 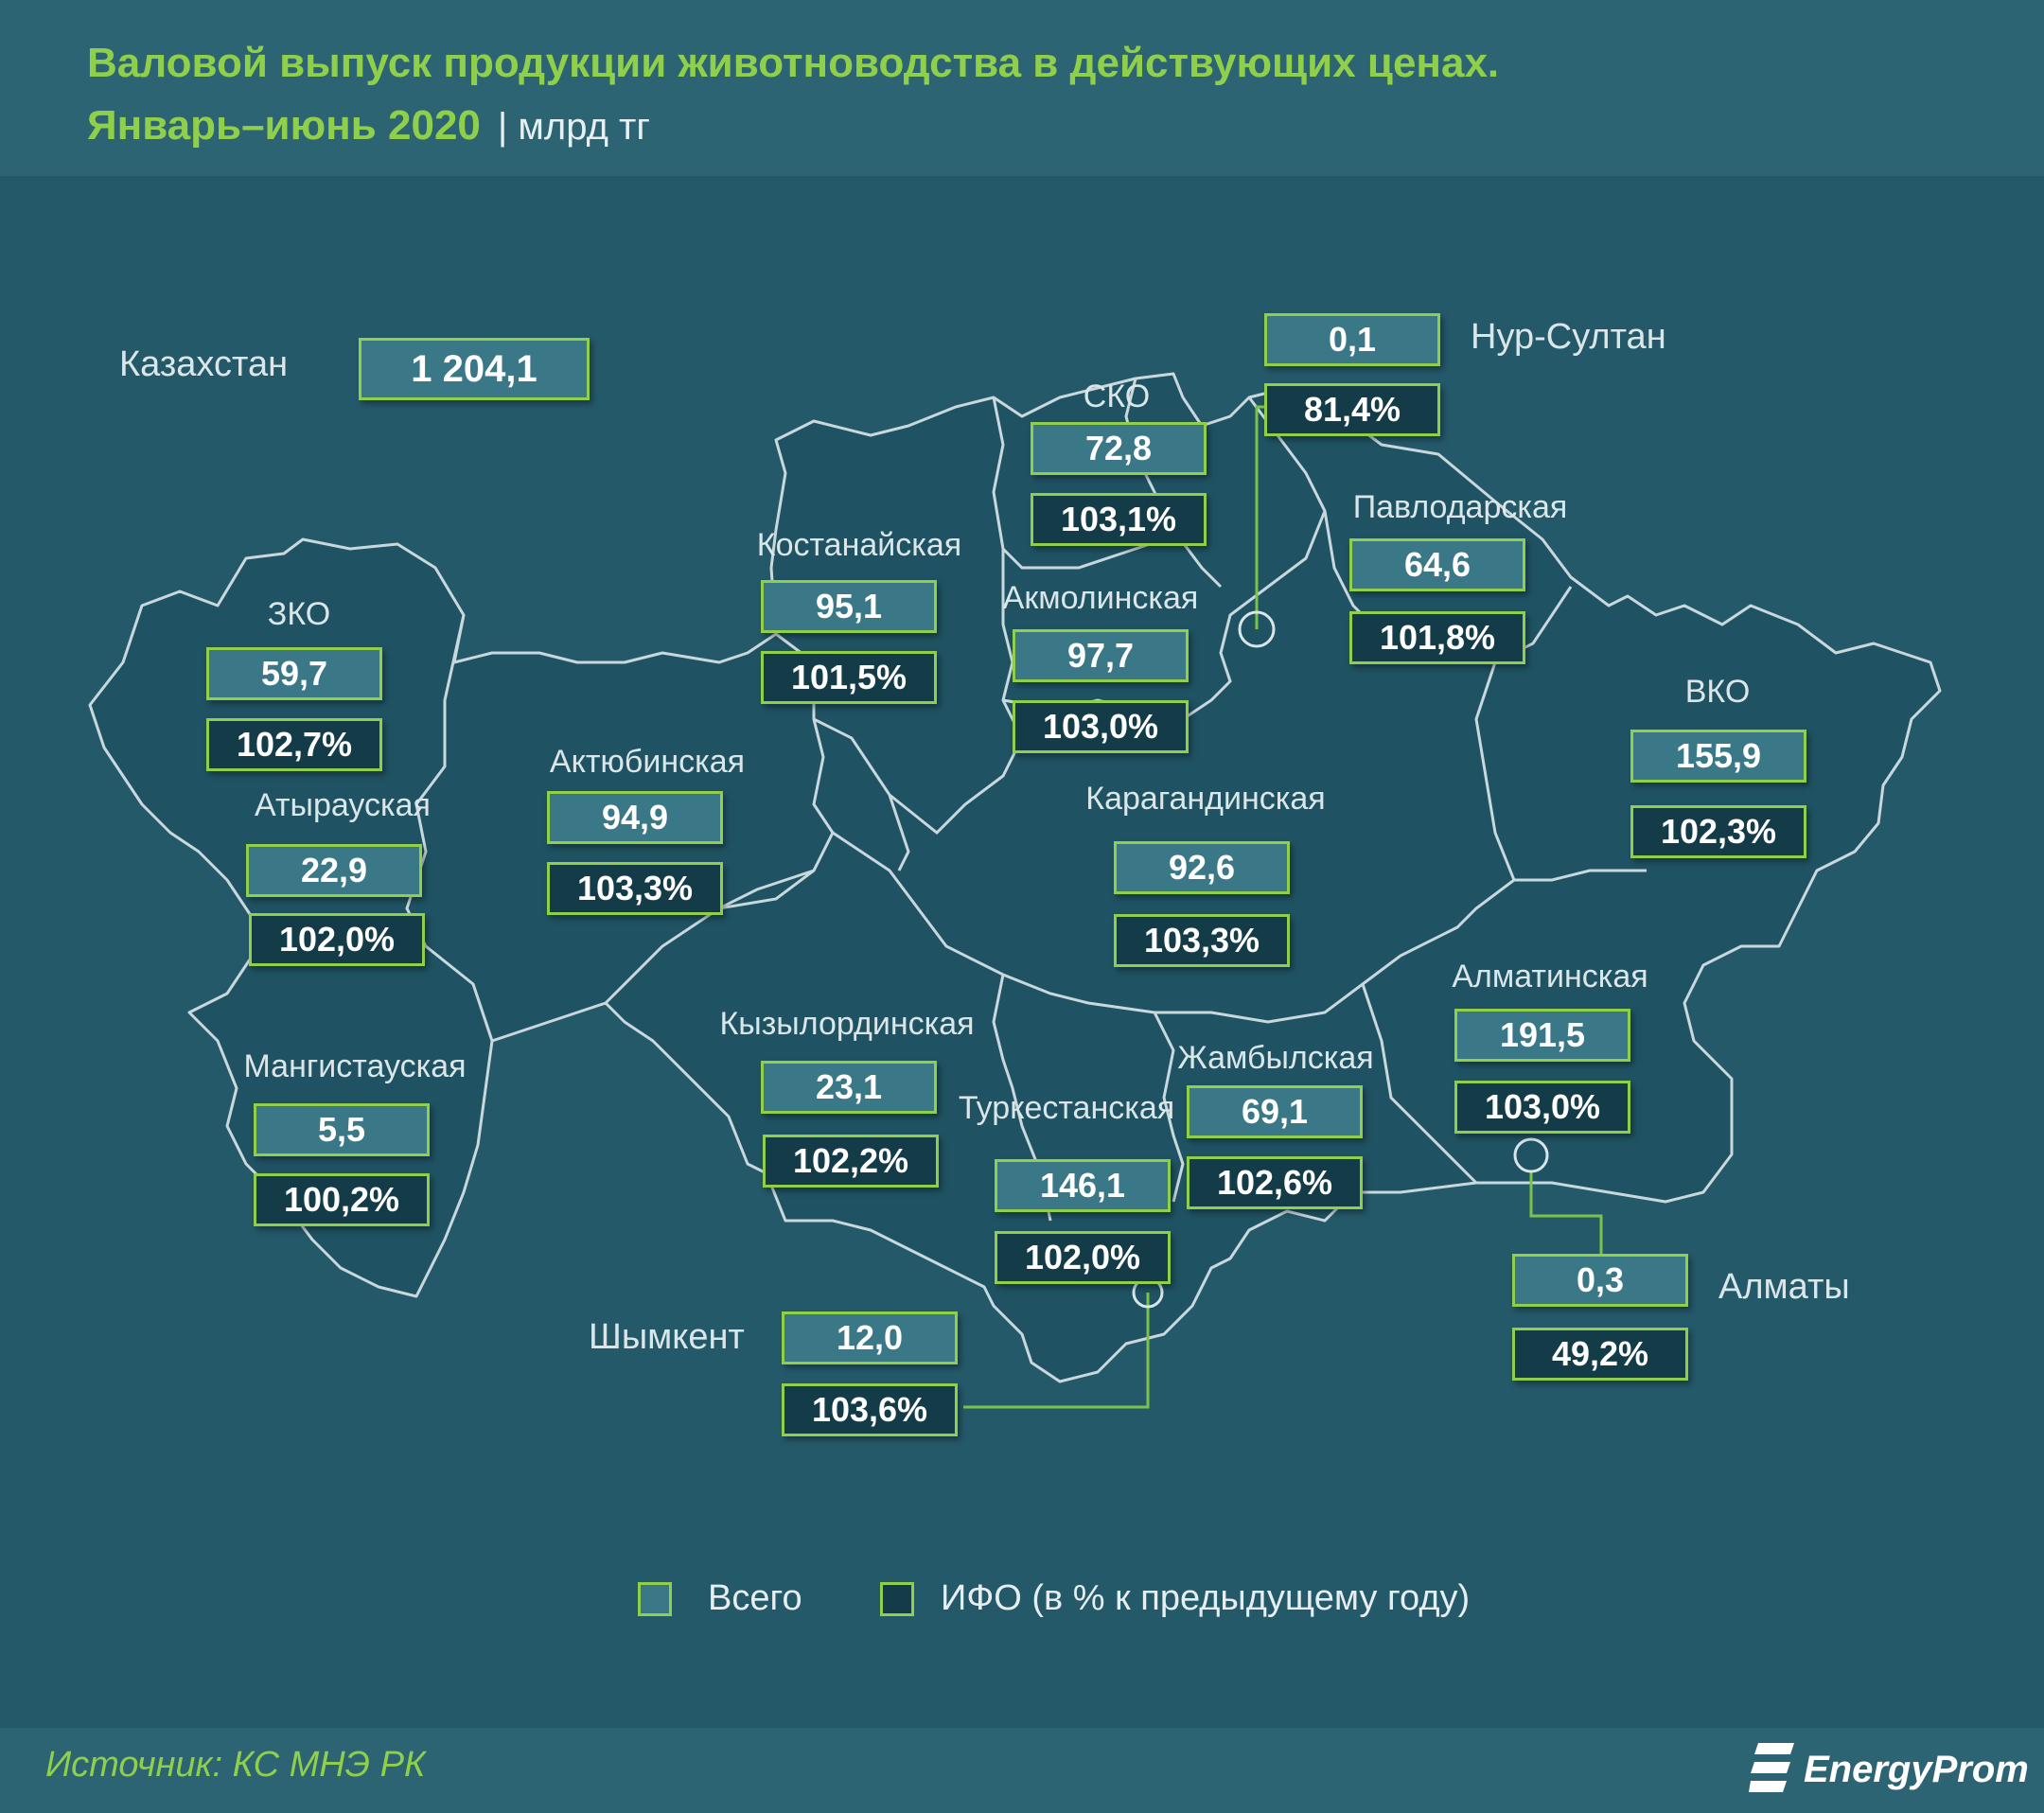 What do you see at coordinates (1531, 1155) in the screenshot?
I see `almaty-dot` at bounding box center [1531, 1155].